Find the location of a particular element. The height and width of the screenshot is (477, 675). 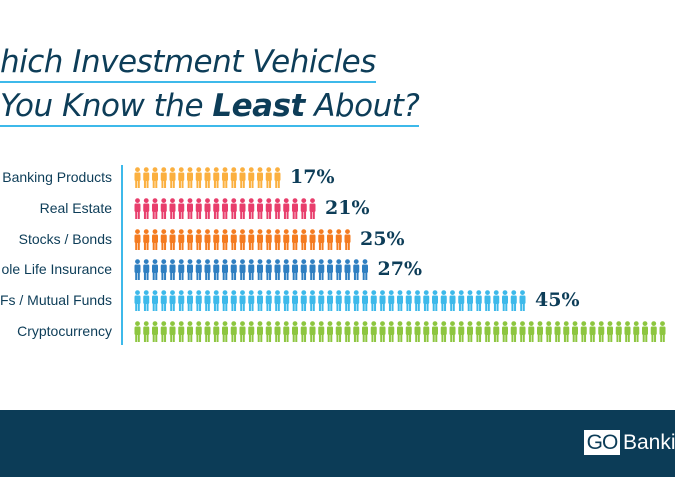

title-text: About? is located at coordinates (362, 106).